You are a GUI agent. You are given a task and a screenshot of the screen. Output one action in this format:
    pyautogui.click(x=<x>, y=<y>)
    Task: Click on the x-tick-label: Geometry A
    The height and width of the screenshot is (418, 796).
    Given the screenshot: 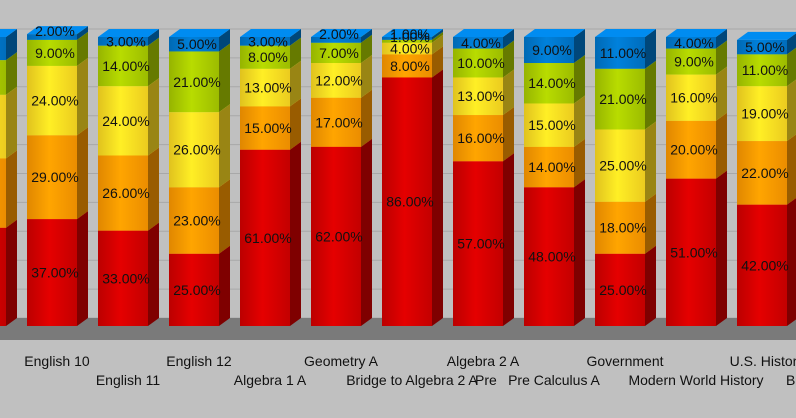 What is the action you would take?
    pyautogui.click(x=341, y=361)
    